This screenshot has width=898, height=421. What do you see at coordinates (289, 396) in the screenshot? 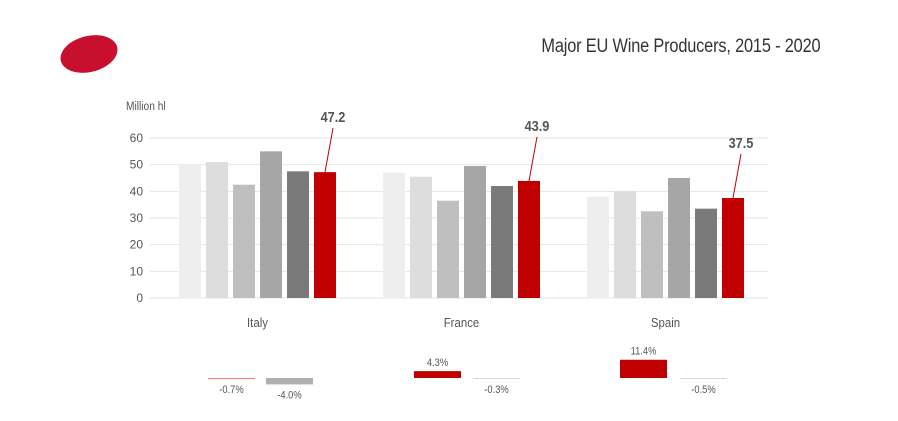
I see `change-label: -4.0%` at bounding box center [289, 396].